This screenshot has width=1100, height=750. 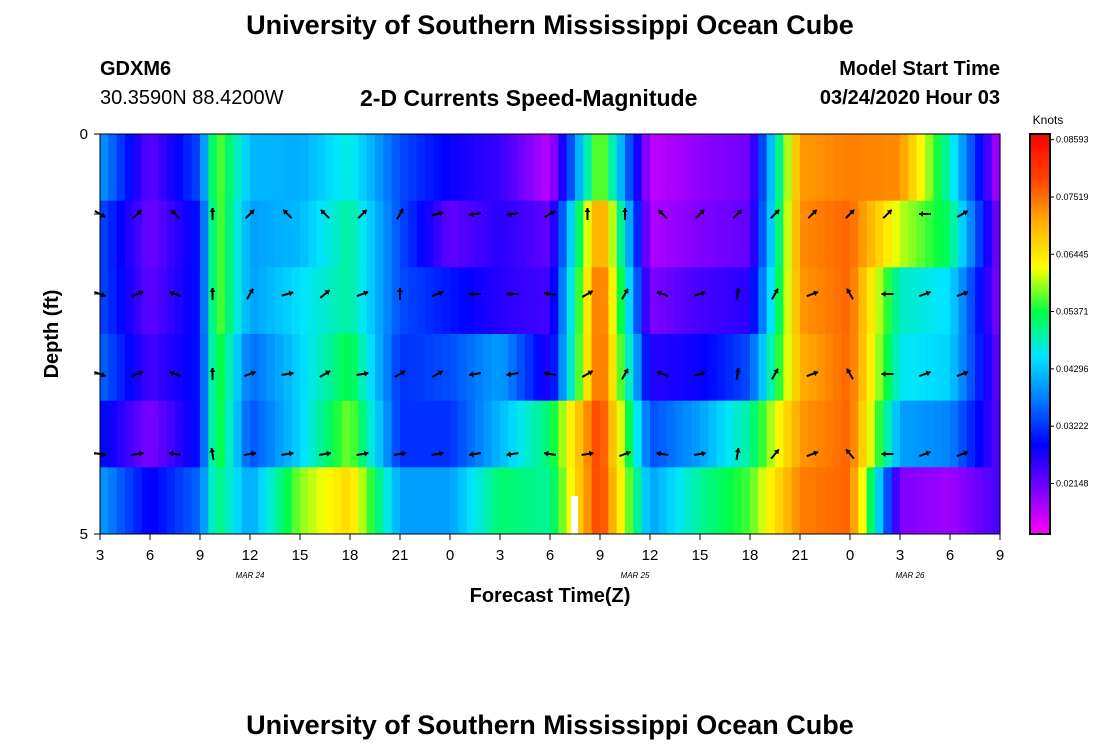 What do you see at coordinates (1072, 312) in the screenshot?
I see `colorbar-tick-label: 0.05371` at bounding box center [1072, 312].